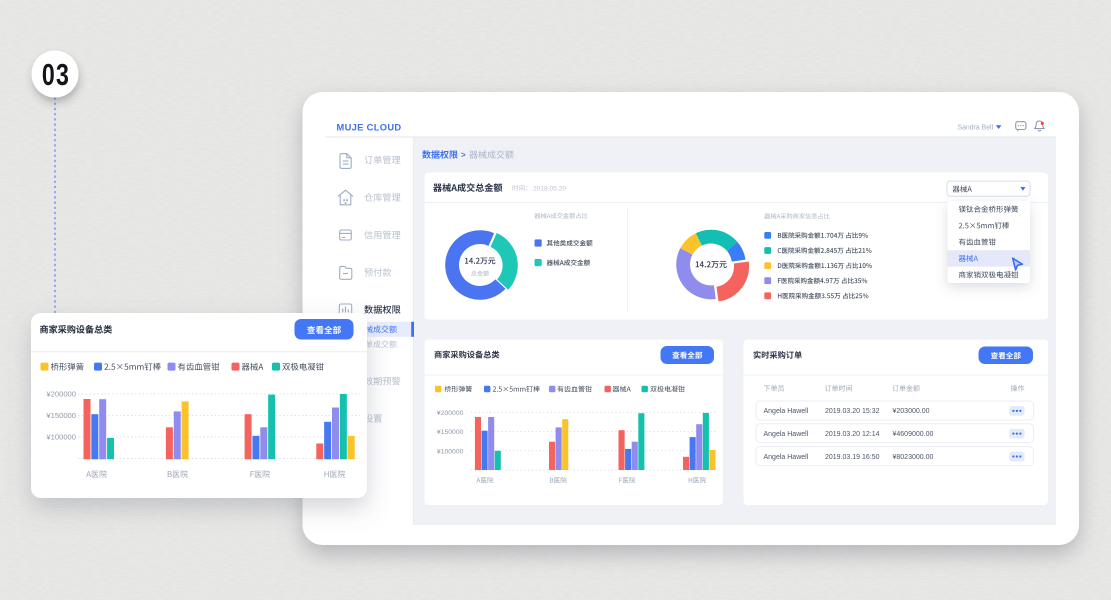 This screenshot has height=600, width=1111. Describe the element at coordinates (852, 411) in the screenshot. I see `svg-text: 2019.03.20 15:32` at that location.